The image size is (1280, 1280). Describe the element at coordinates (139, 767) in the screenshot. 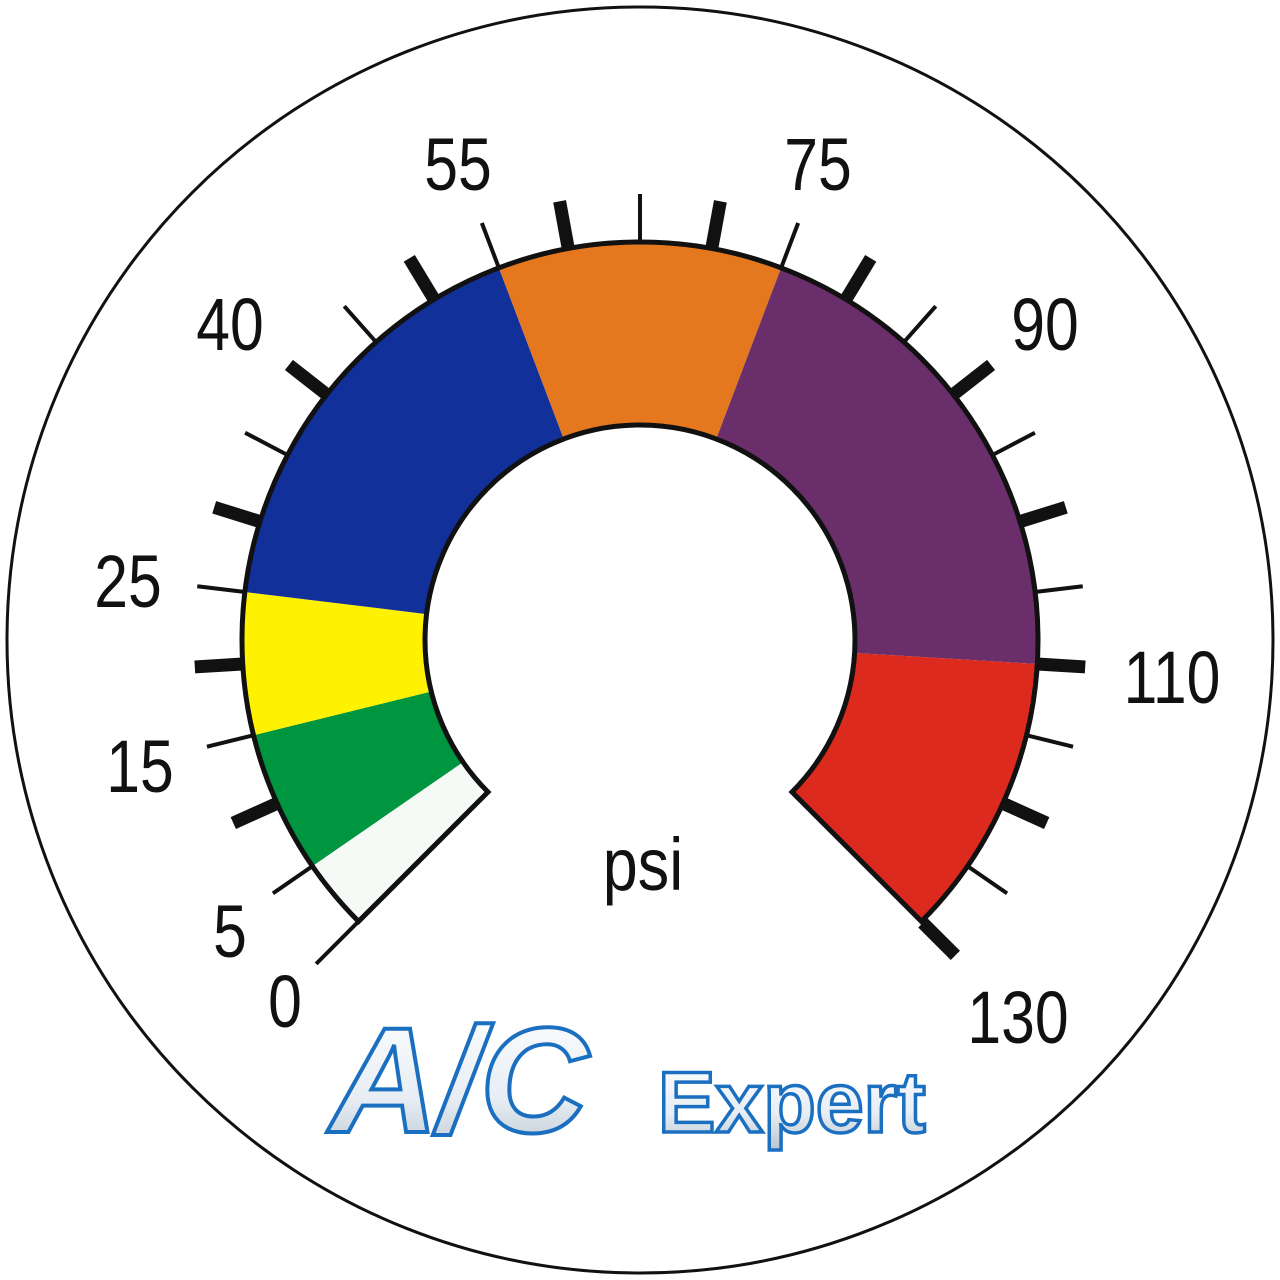

I see `scale-label-15: 15` at that location.